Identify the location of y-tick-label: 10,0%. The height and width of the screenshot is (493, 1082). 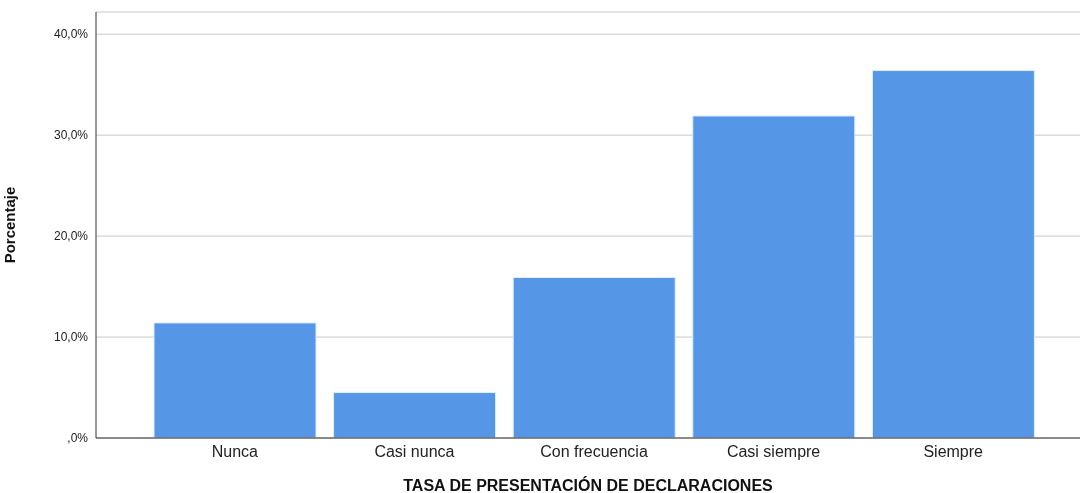
(71, 337).